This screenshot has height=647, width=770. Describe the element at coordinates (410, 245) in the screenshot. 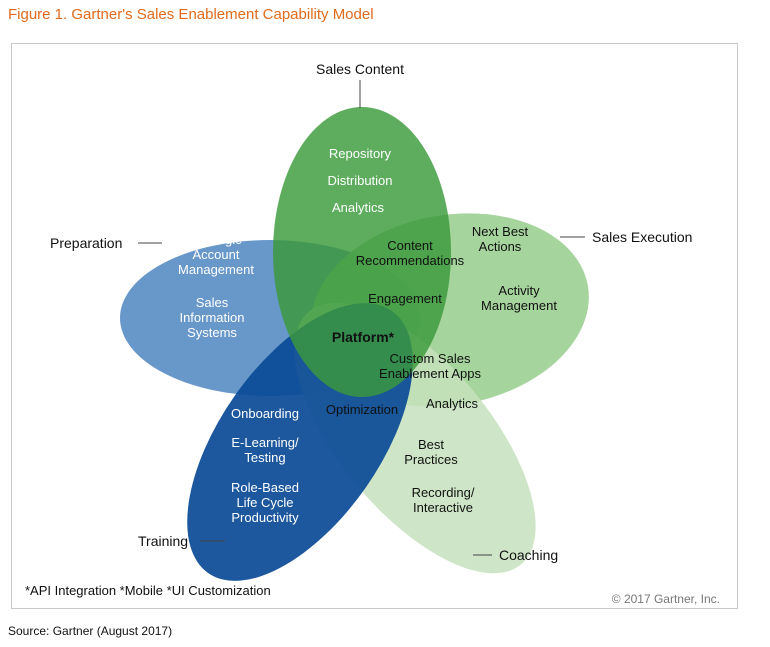

I see `center-content: Content` at that location.